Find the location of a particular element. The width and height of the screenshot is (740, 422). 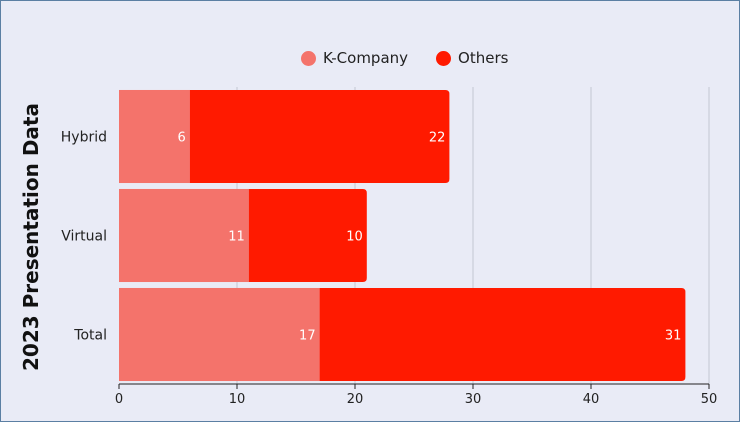

data-label: 10 is located at coordinates (354, 237).